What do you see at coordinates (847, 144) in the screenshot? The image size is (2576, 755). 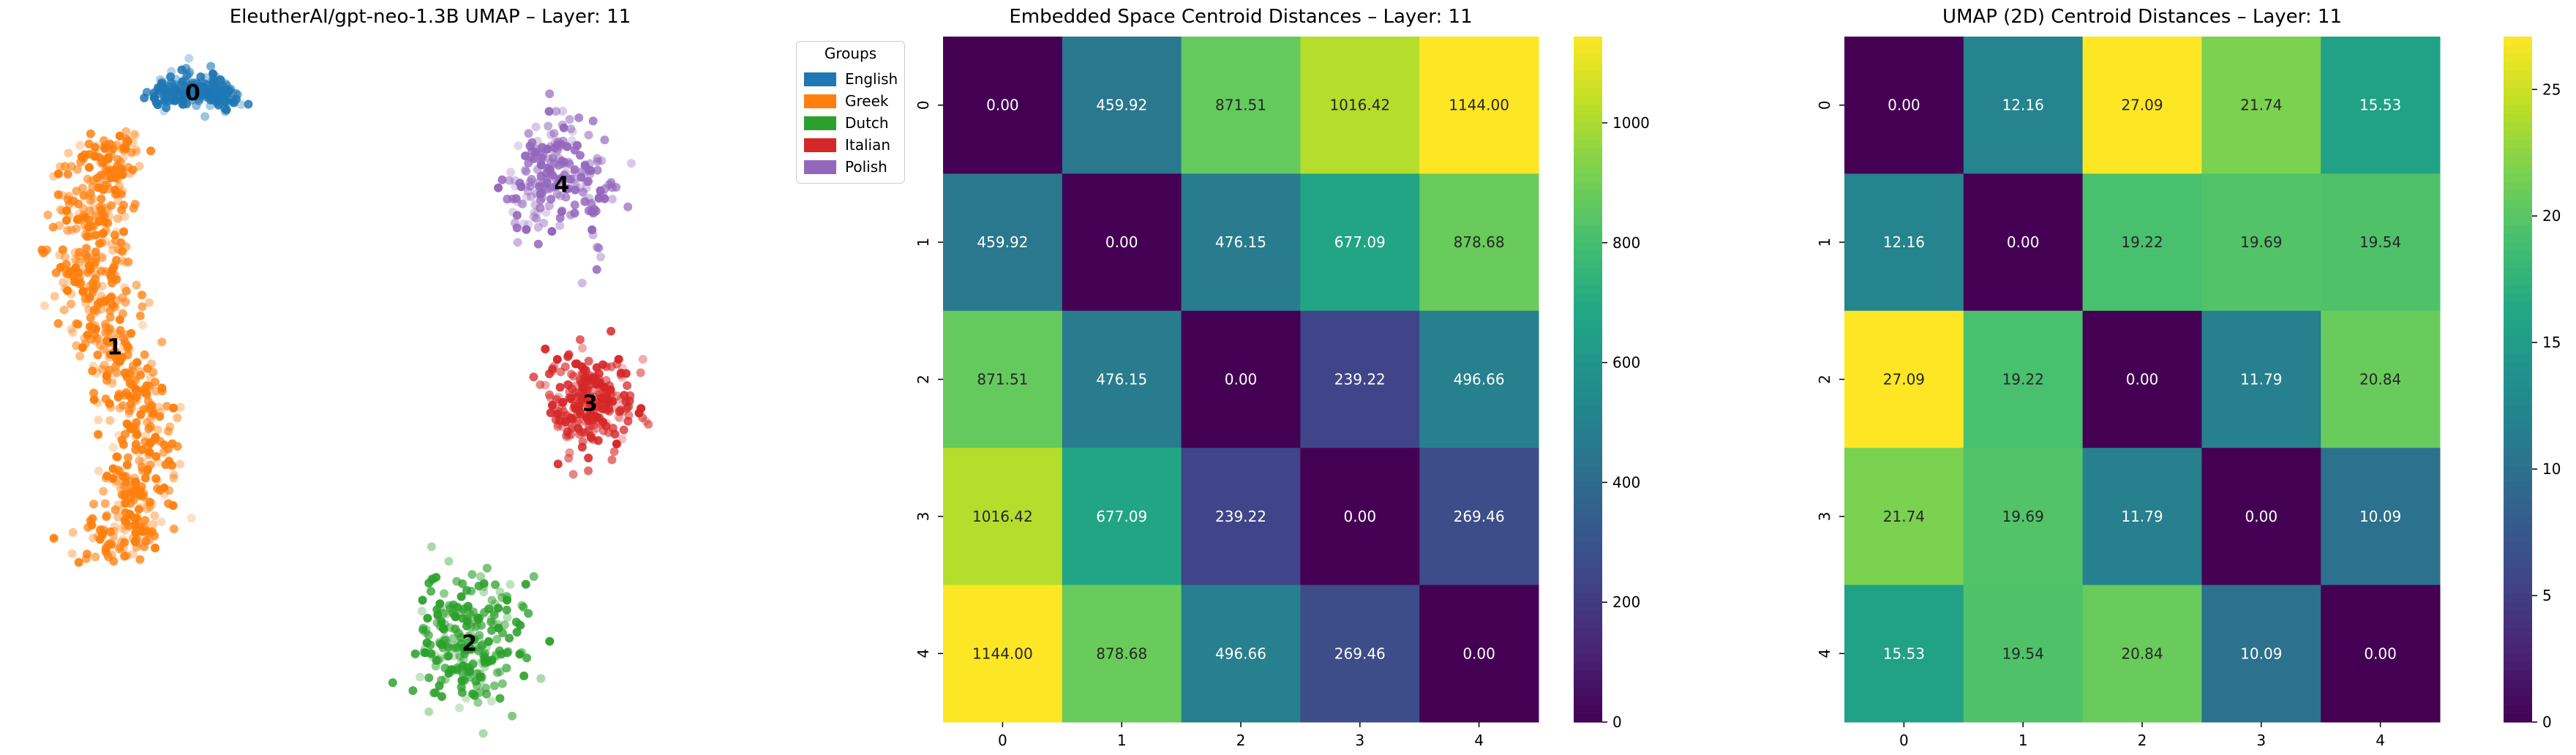 I see `legend-item-italian: Italian` at bounding box center [847, 144].